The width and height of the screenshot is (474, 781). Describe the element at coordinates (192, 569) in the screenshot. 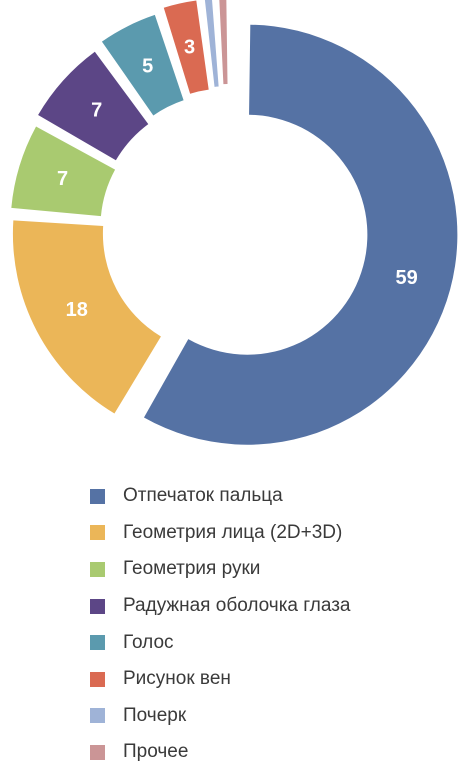

I see `legend-label: Геометрия руки` at that location.